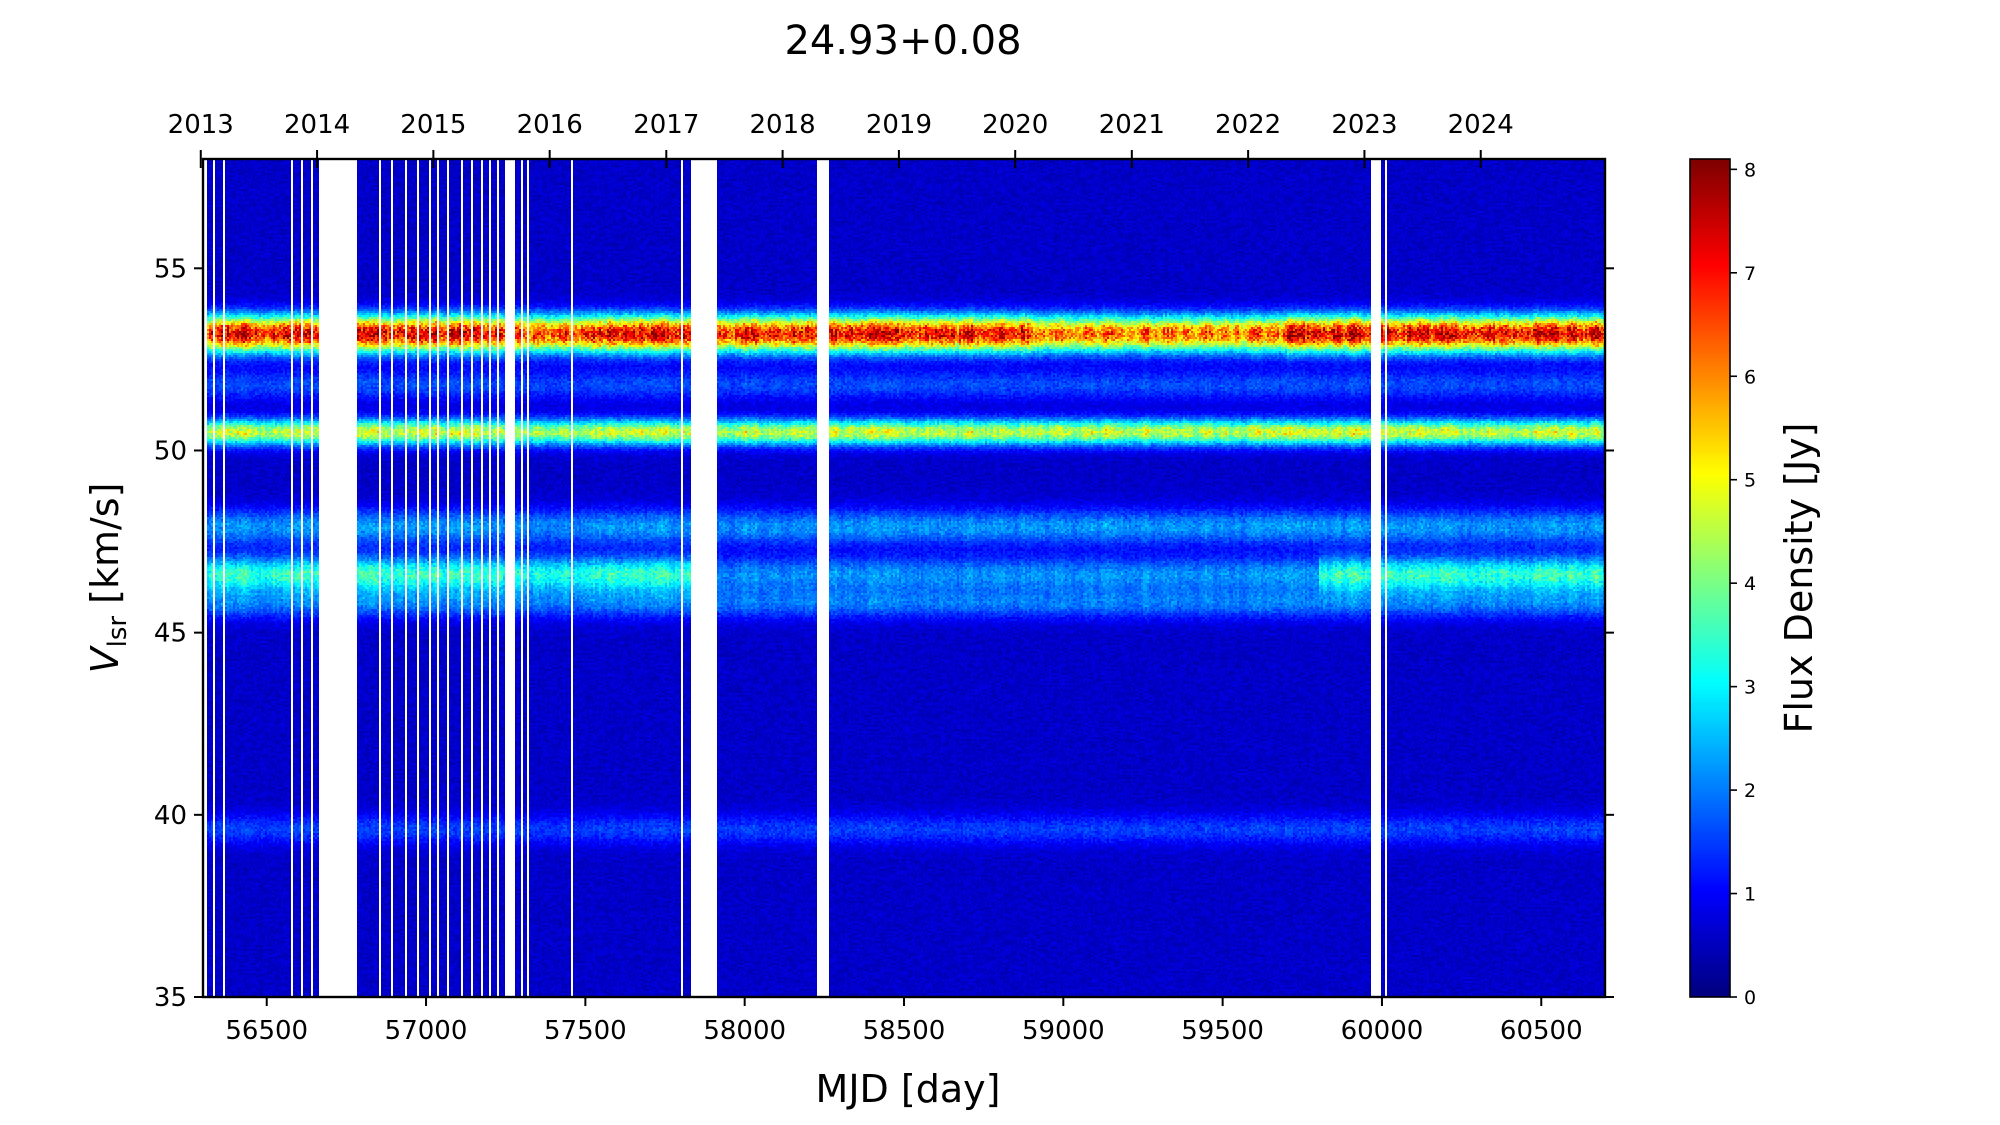 The width and height of the screenshot is (2000, 1125). What do you see at coordinates (1750, 377) in the screenshot?
I see `colorbar-tick-label: 6` at bounding box center [1750, 377].